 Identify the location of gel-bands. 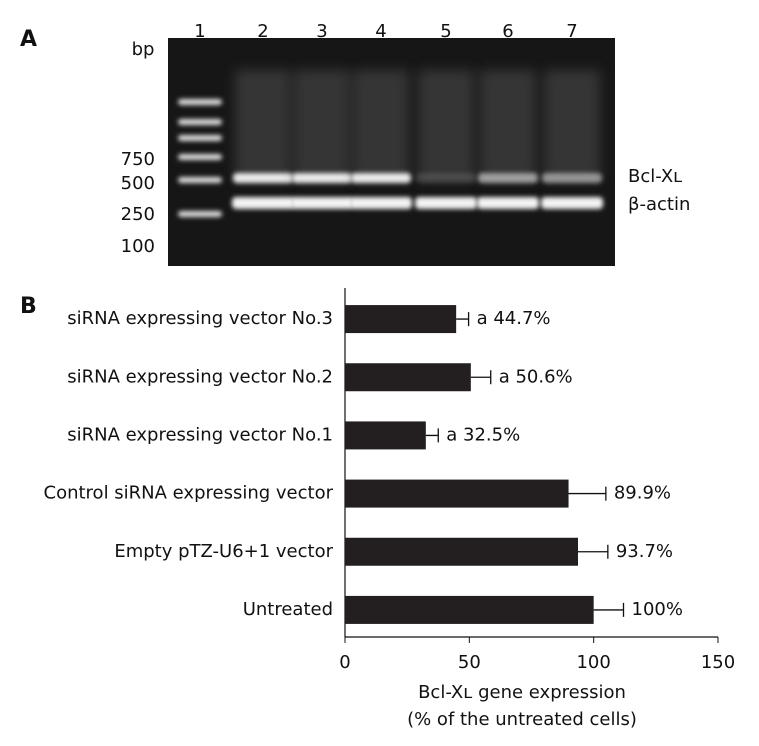
(390, 143).